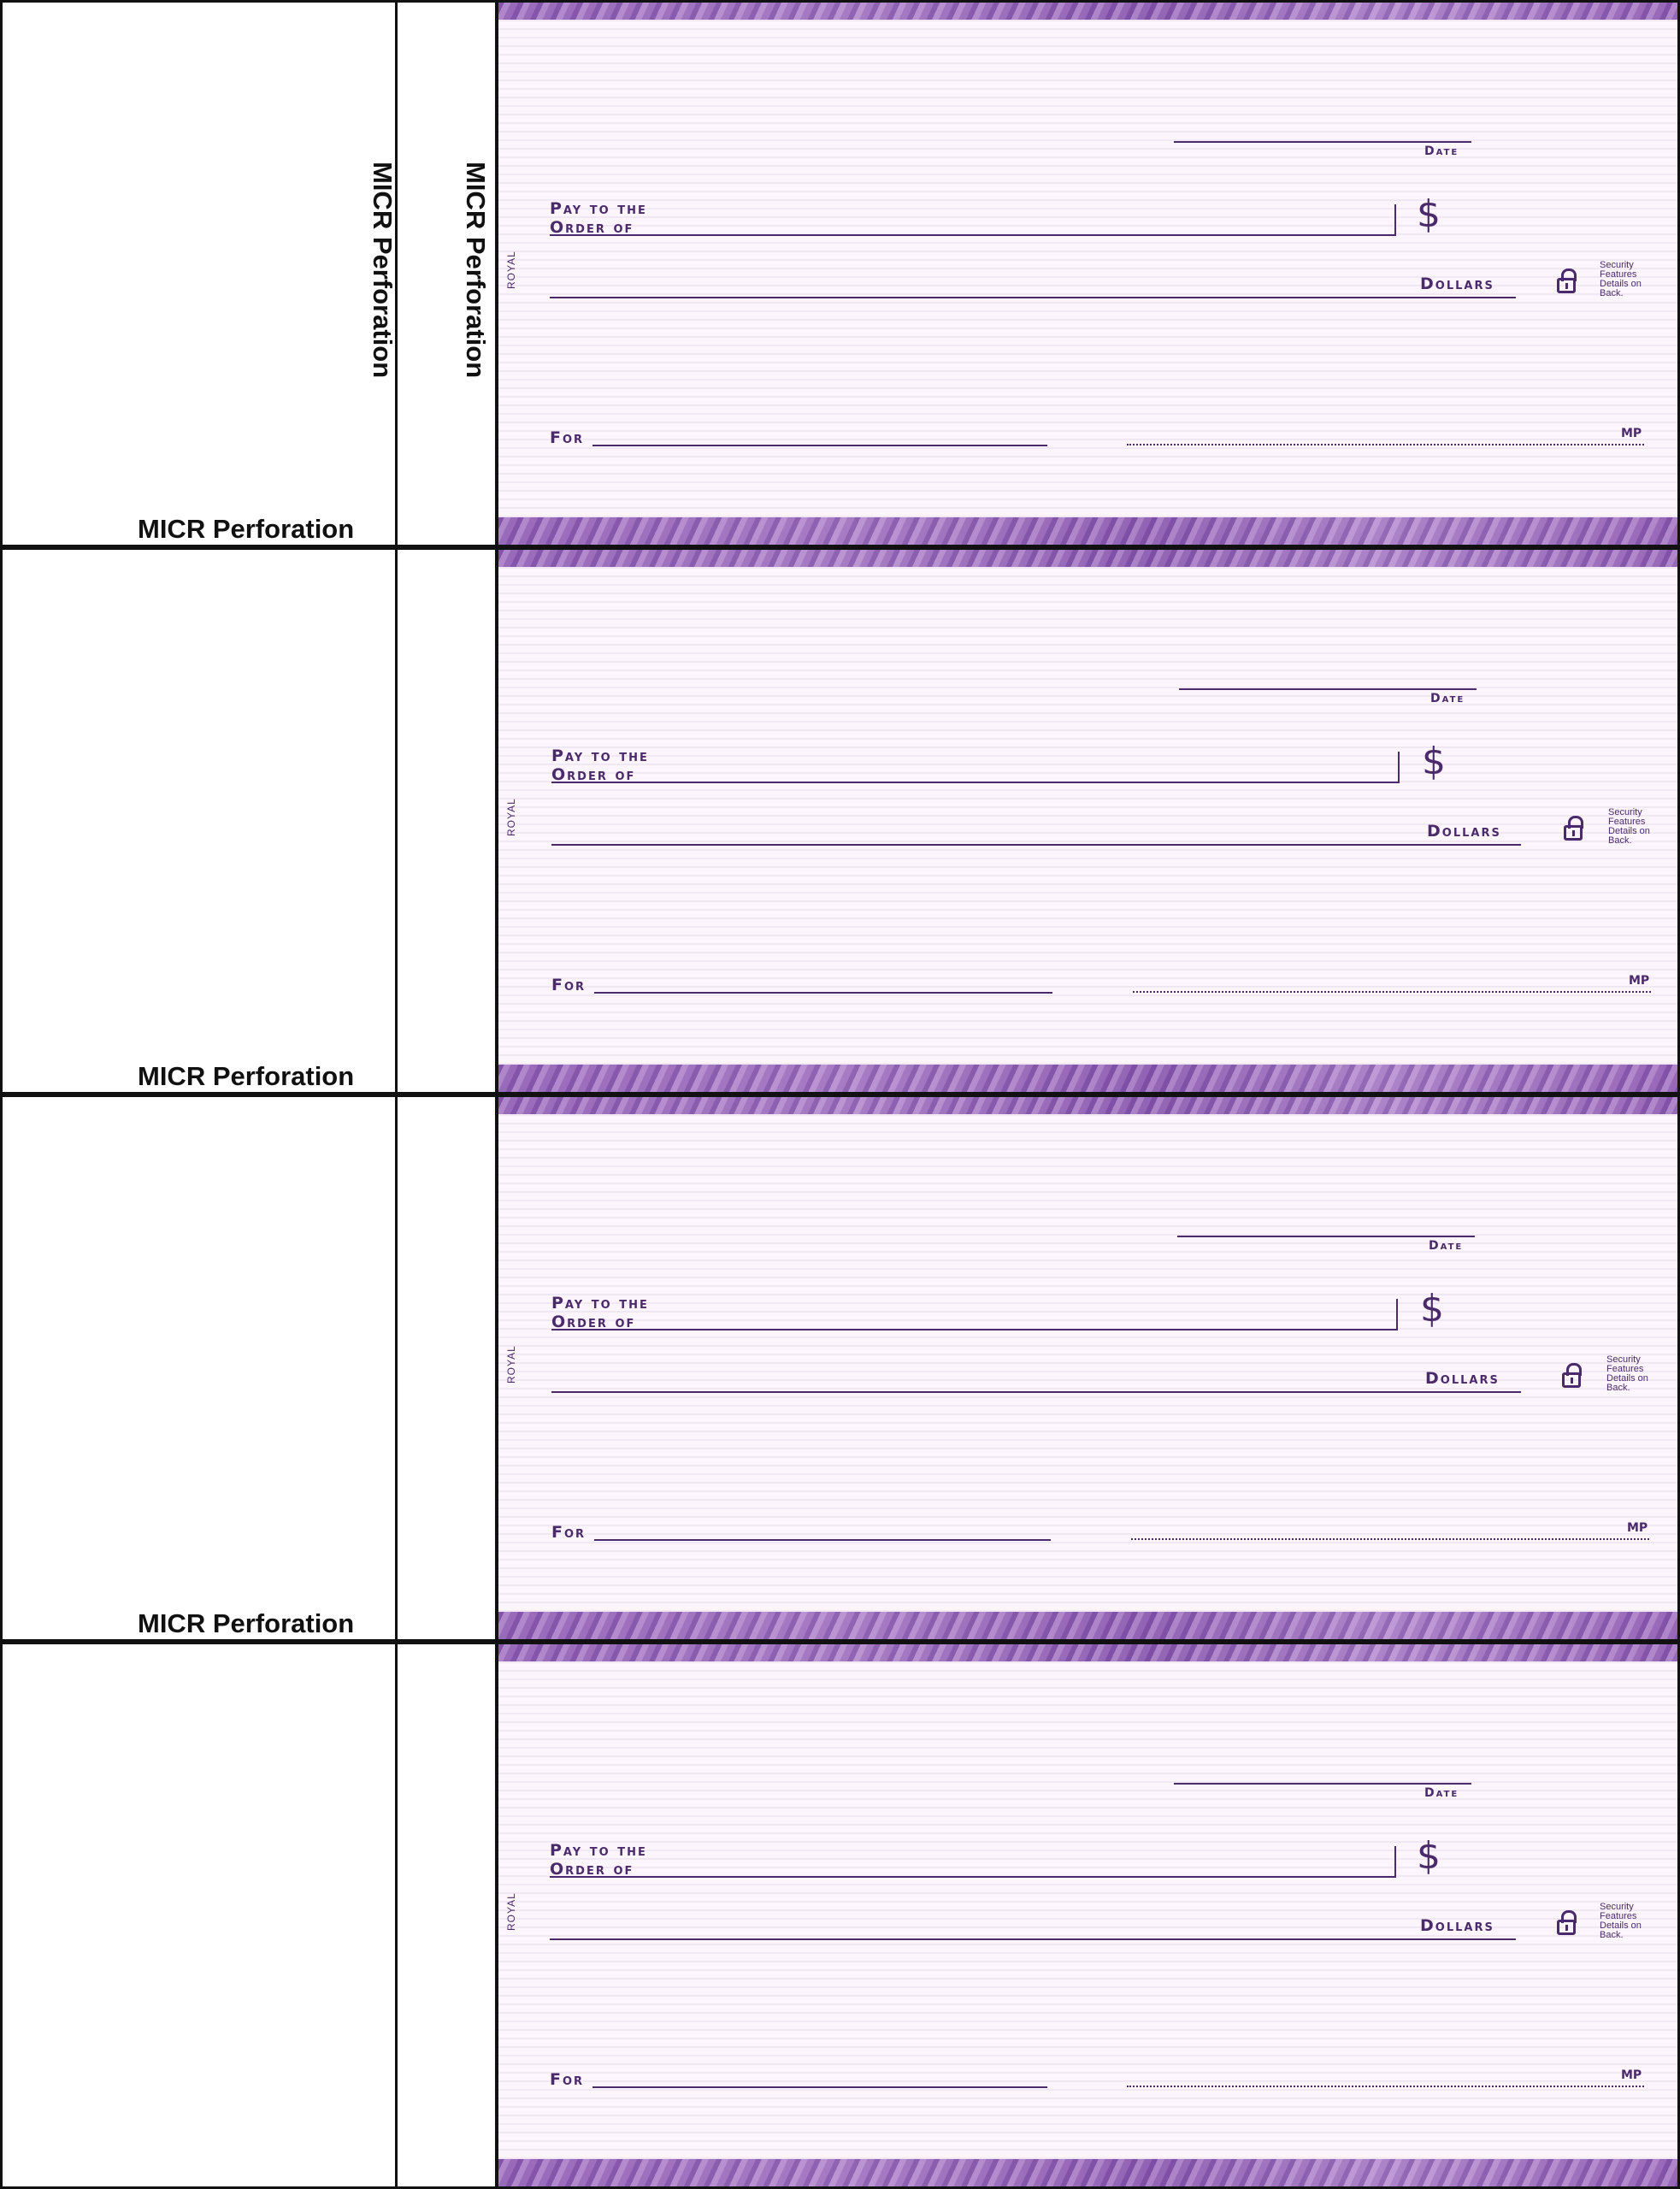 The image size is (1680, 2189). What do you see at coordinates (199, 1915) in the screenshot?
I see `stub-left` at bounding box center [199, 1915].